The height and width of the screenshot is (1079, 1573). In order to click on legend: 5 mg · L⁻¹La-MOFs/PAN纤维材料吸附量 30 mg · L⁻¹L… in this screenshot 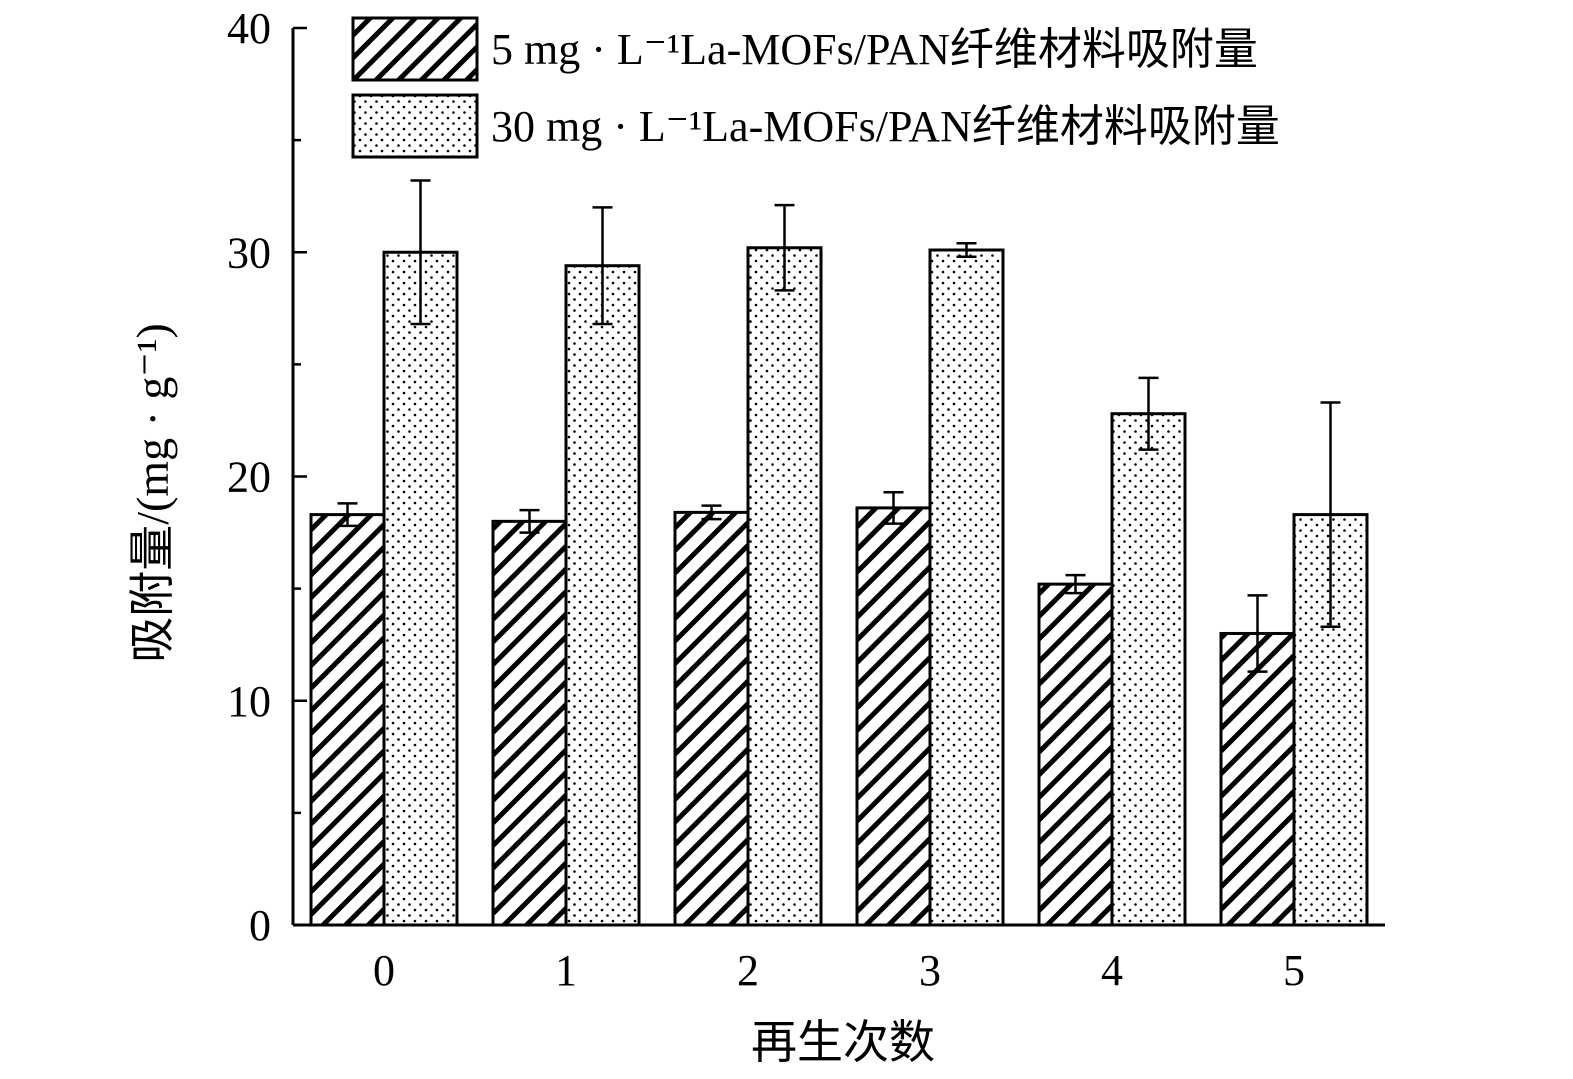, I will do `click(815, 87)`.